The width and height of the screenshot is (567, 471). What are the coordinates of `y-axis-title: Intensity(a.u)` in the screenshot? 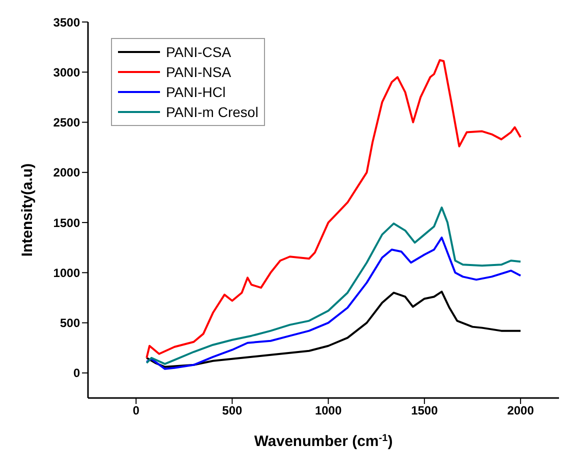 It's located at (27, 210).